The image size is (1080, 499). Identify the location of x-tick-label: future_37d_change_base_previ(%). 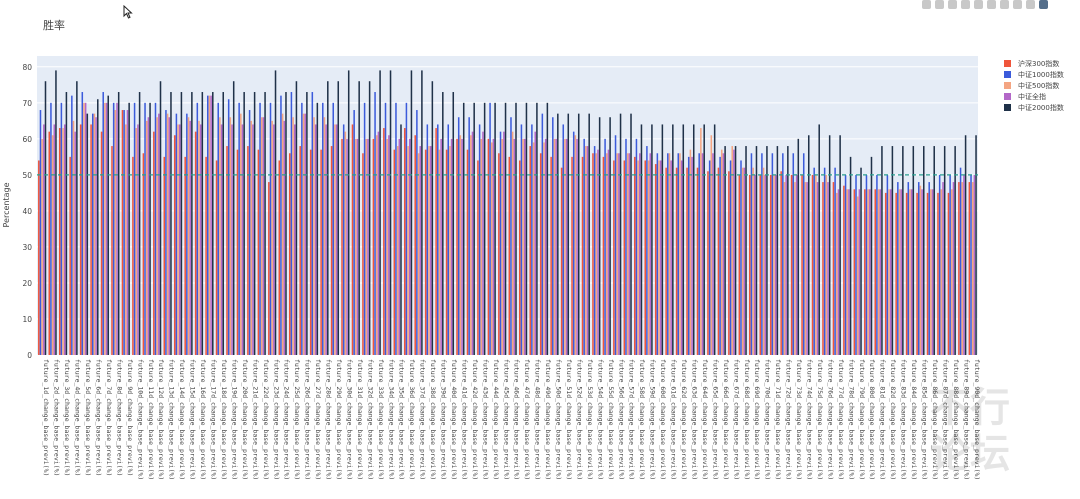
(423, 419).